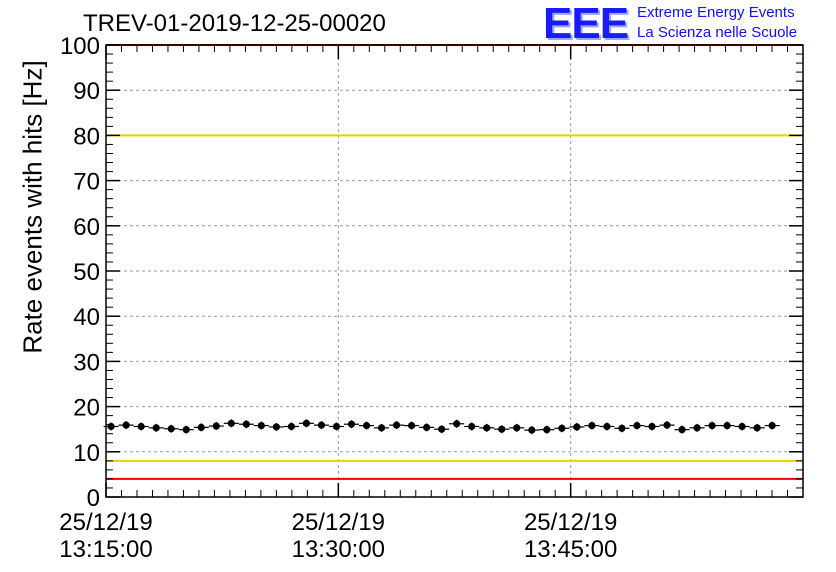 This screenshot has width=836, height=572. I want to click on y-tick-label: 10, so click(86, 453).